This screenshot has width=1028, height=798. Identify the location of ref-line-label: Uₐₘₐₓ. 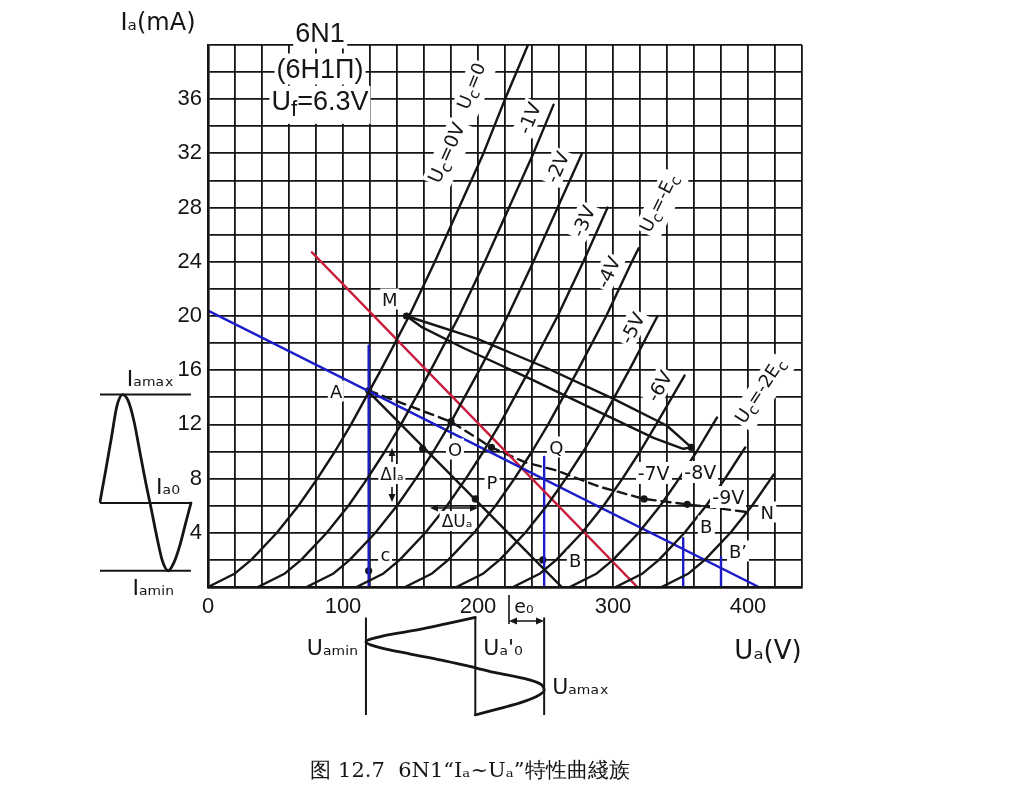
(580, 686).